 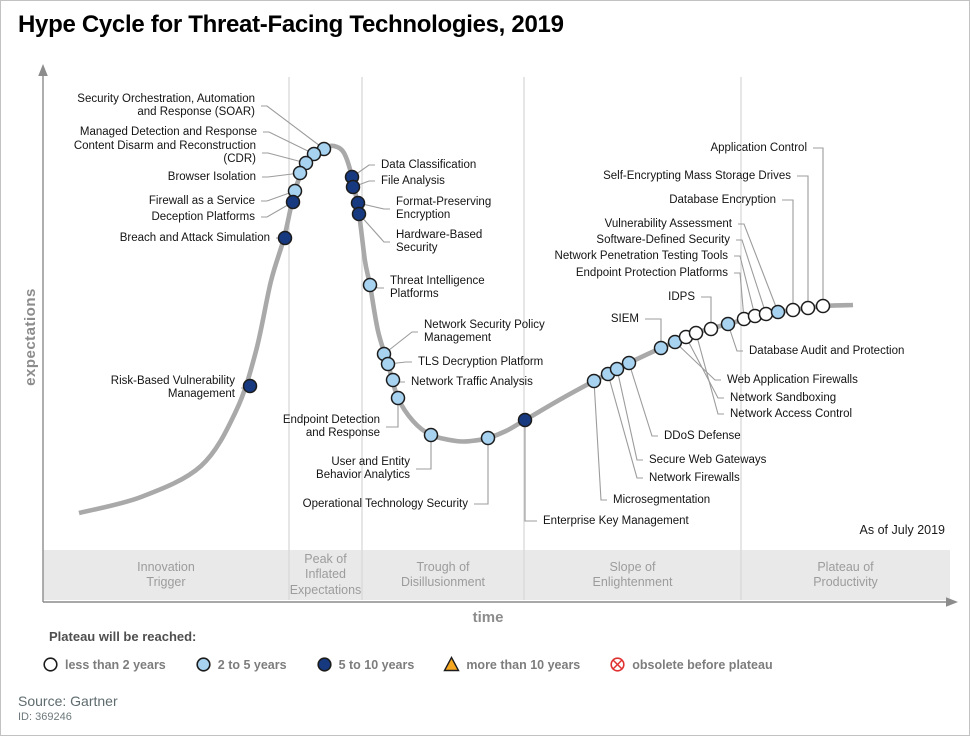 What do you see at coordinates (792, 379) in the screenshot?
I see `tech-label-web-application-firewalls: Web Application Firewalls` at bounding box center [792, 379].